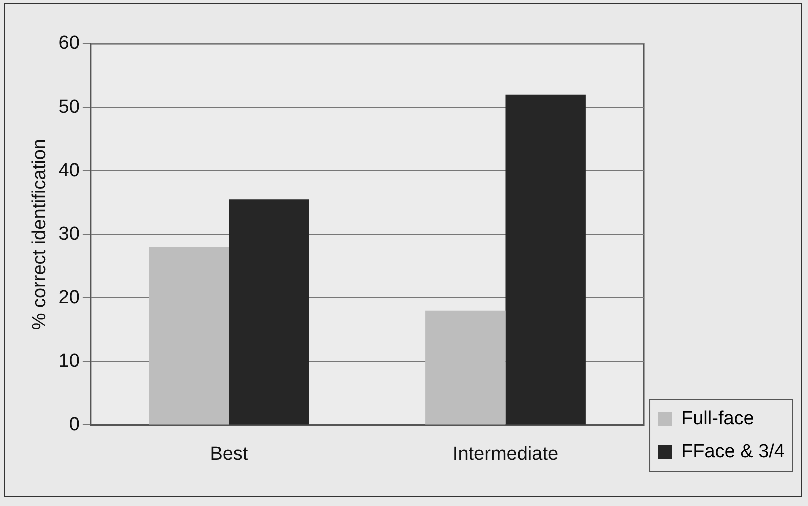 Image resolution: width=808 pixels, height=506 pixels. What do you see at coordinates (229, 454) in the screenshot?
I see `x-tick-label: Best` at bounding box center [229, 454].